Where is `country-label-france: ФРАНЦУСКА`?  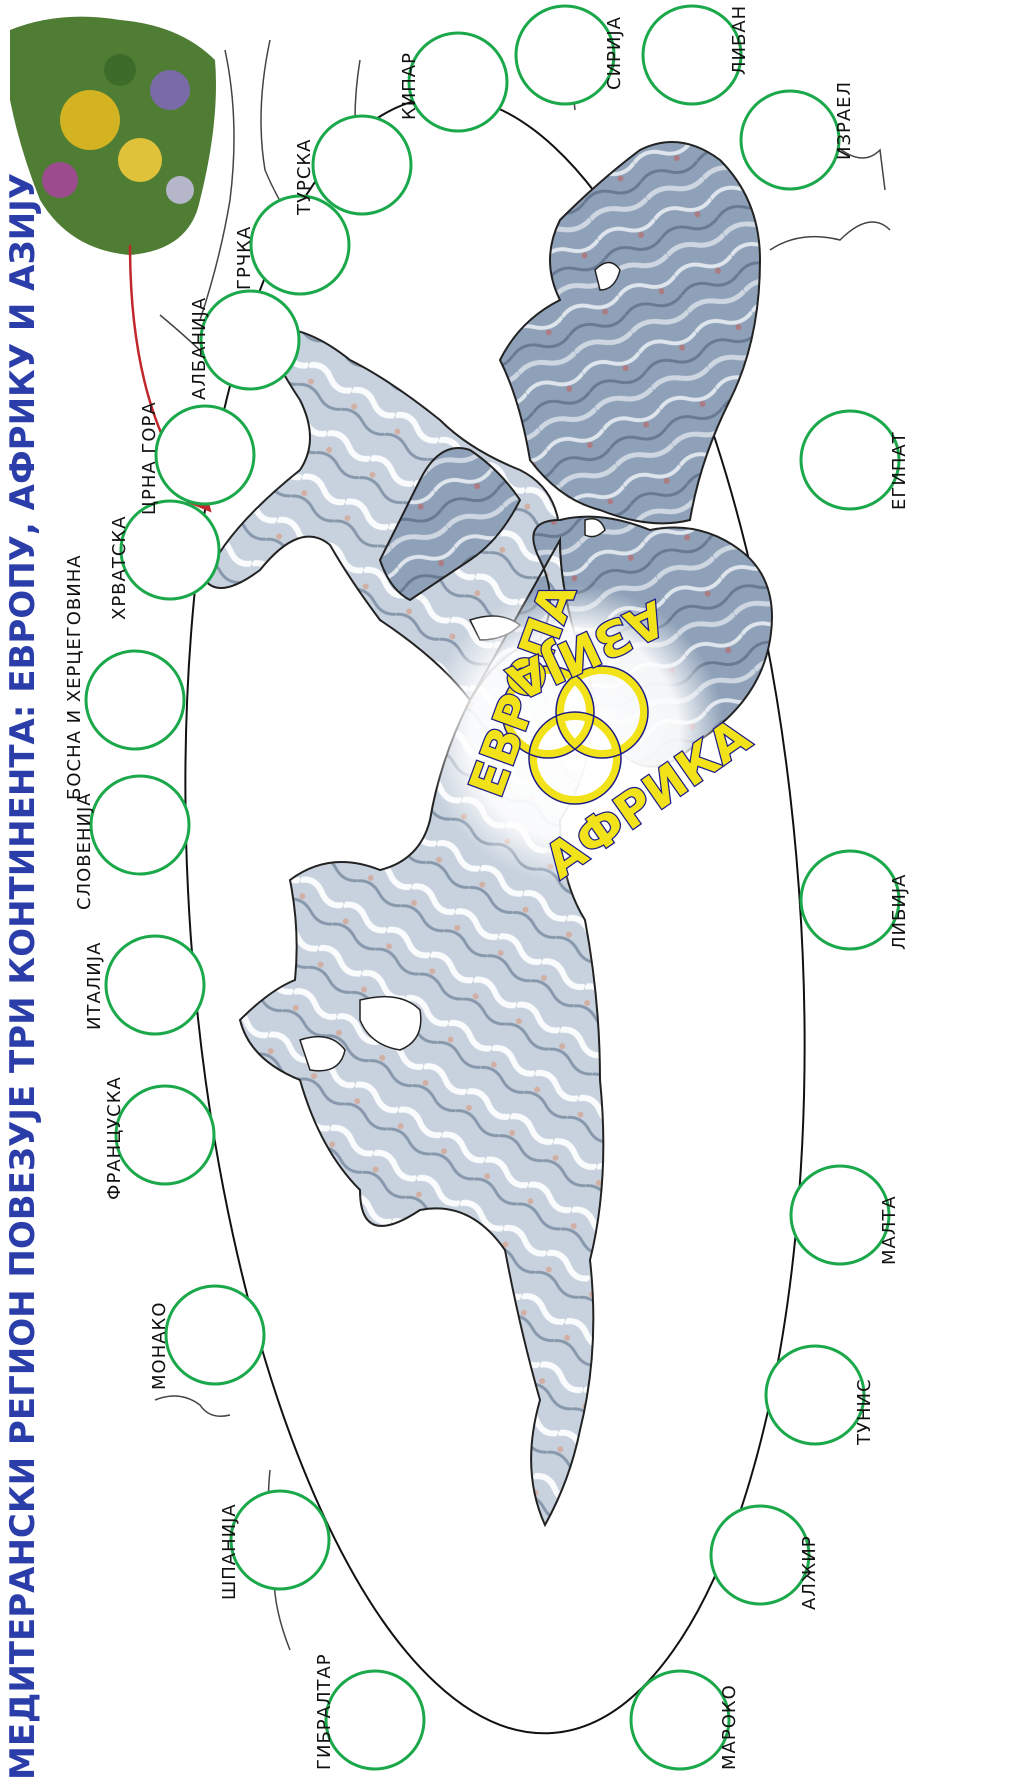
country-label-france: ФРАНЦУСКА is located at coordinates (114, 1138).